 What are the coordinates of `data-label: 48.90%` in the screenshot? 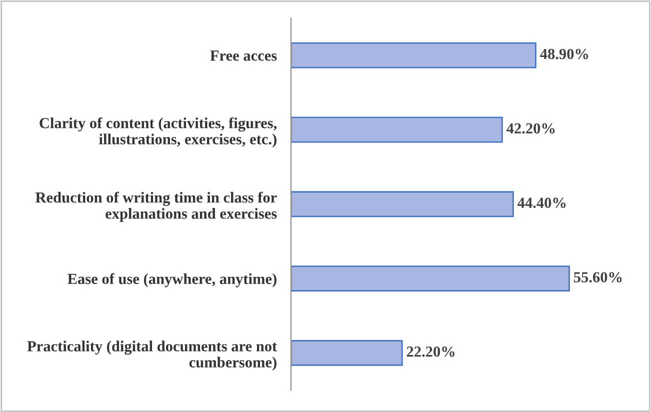 It's located at (564, 54).